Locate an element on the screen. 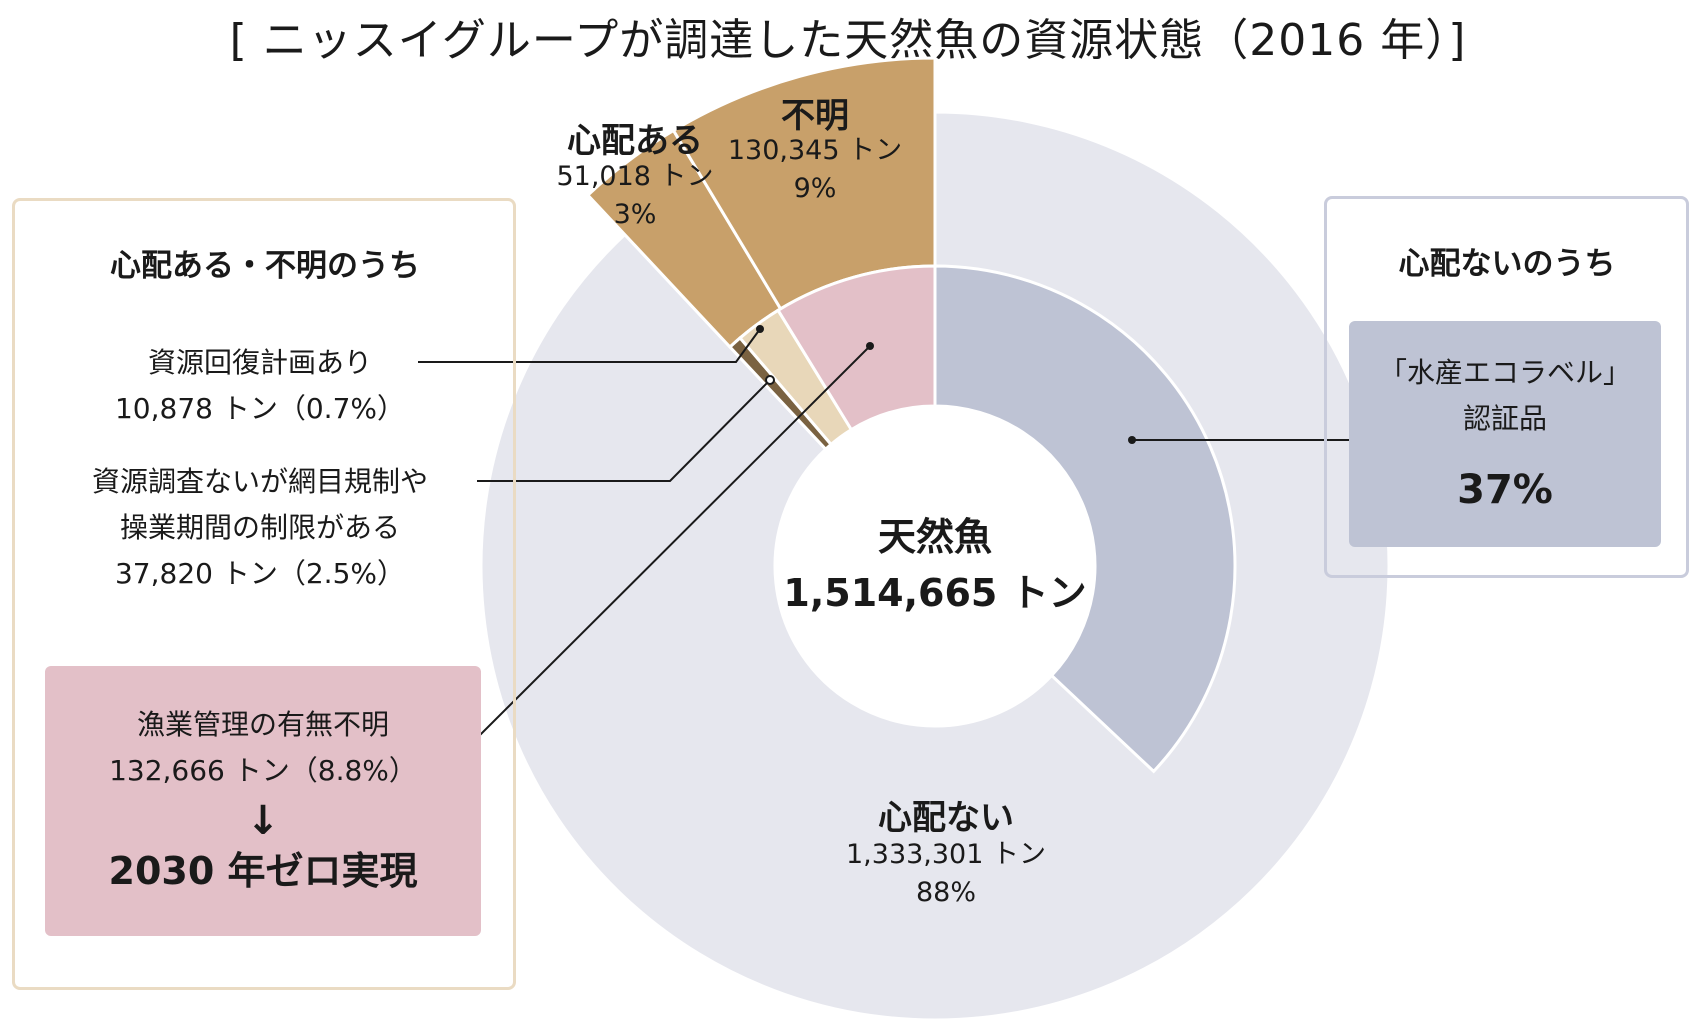 The width and height of the screenshot is (1696, 1022). slice-pct-safe: 88% is located at coordinates (945, 892).